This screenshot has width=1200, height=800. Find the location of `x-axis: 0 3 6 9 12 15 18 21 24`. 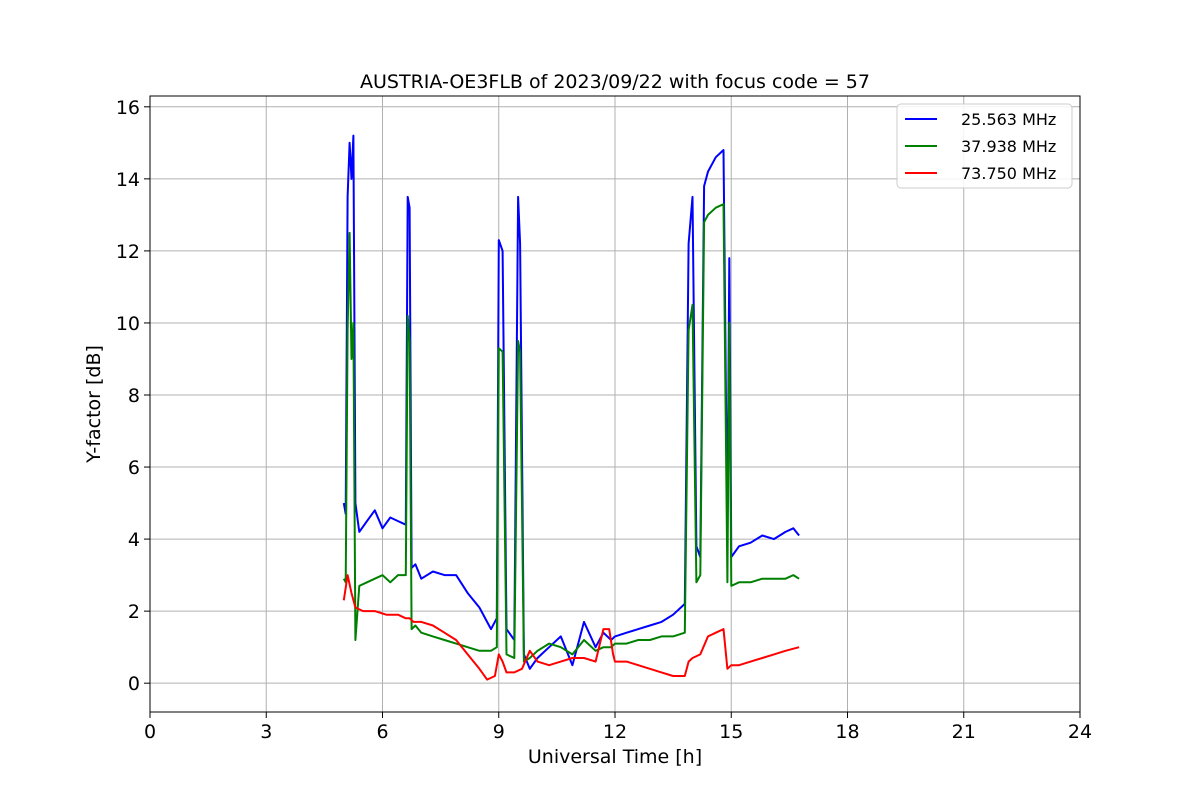

x-axis: 0 3 6 9 12 15 18 21 24 is located at coordinates (618, 727).